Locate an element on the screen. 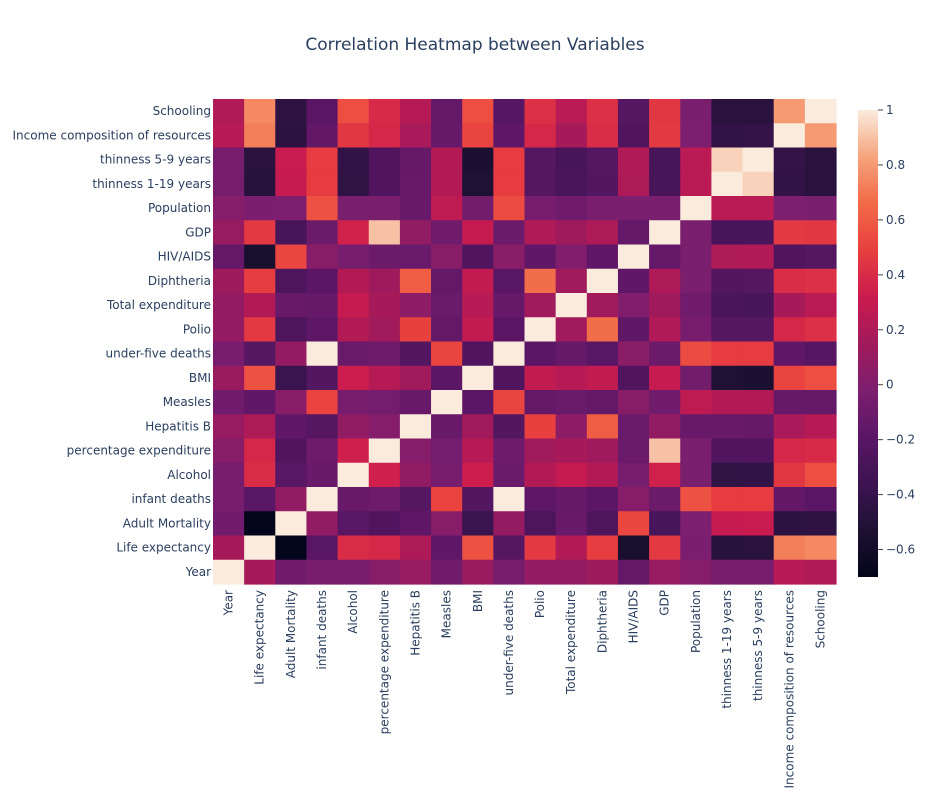 Image resolution: width=950 pixels, height=800 pixels. heatmap-cell-thinness-1-19-years-gdp is located at coordinates (665, 184).